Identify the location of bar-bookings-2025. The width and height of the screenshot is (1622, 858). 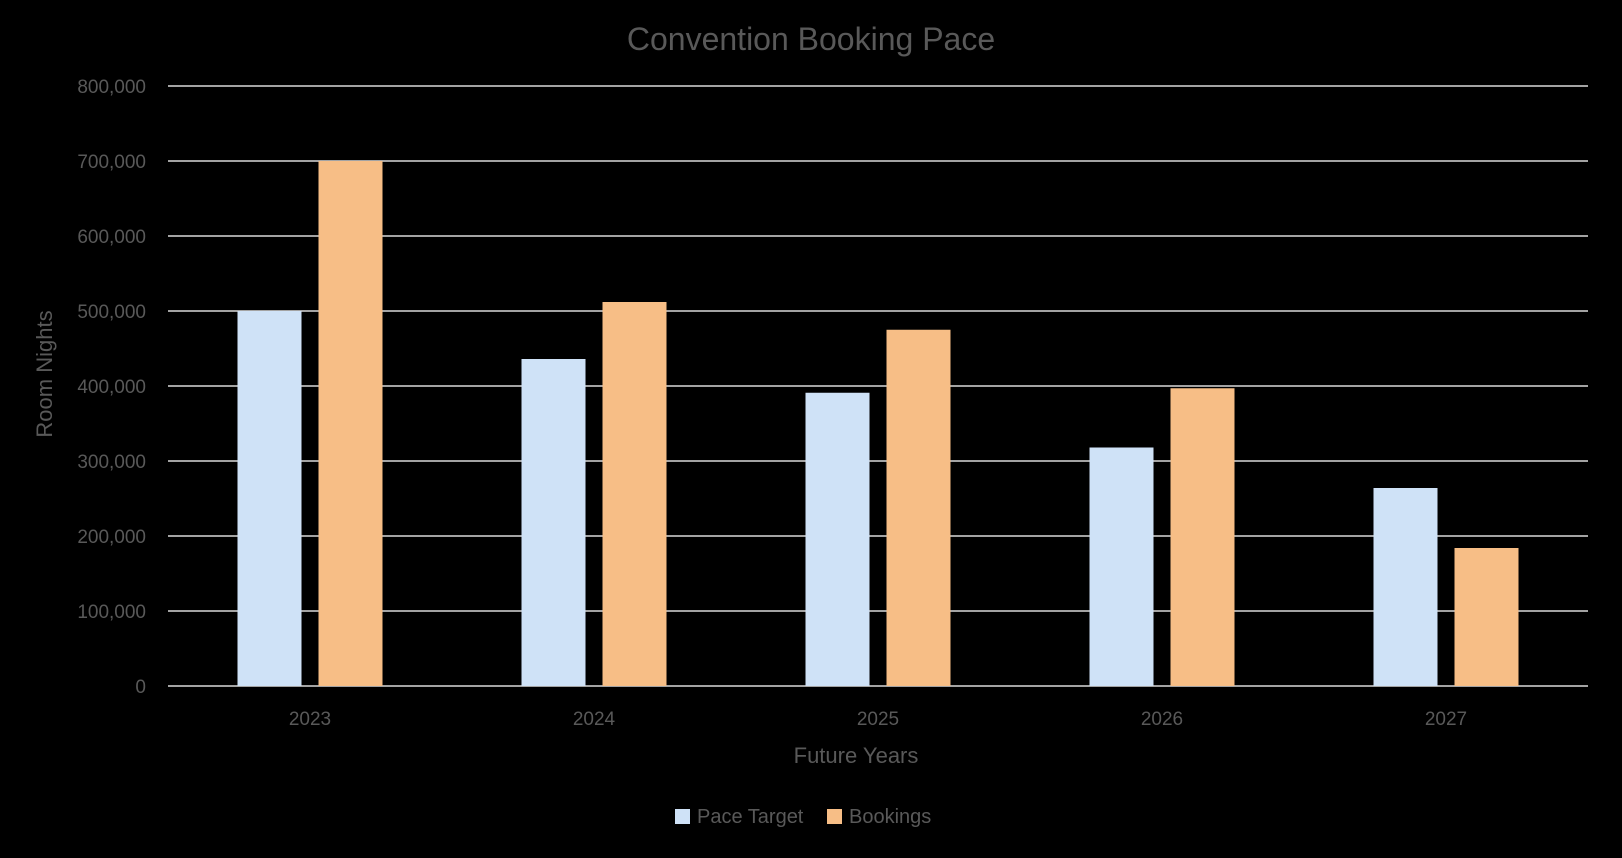
(918, 507).